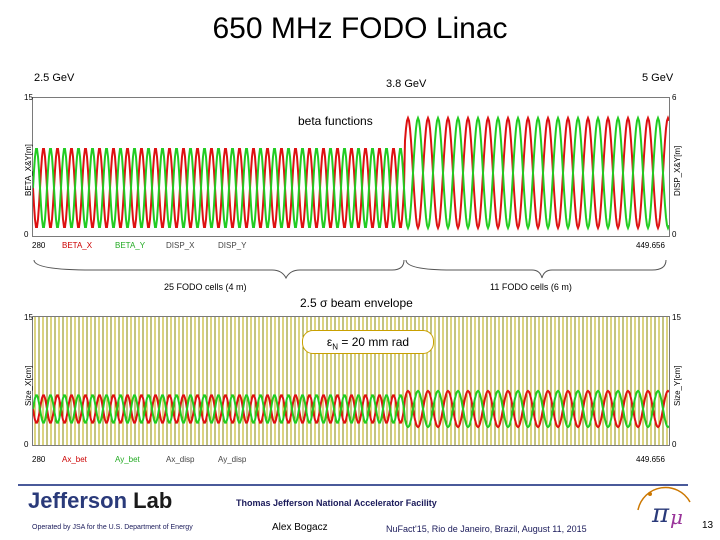 This screenshot has height=540, width=720. What do you see at coordinates (660, 514) in the screenshot?
I see `svg-text: π` at bounding box center [660, 514].